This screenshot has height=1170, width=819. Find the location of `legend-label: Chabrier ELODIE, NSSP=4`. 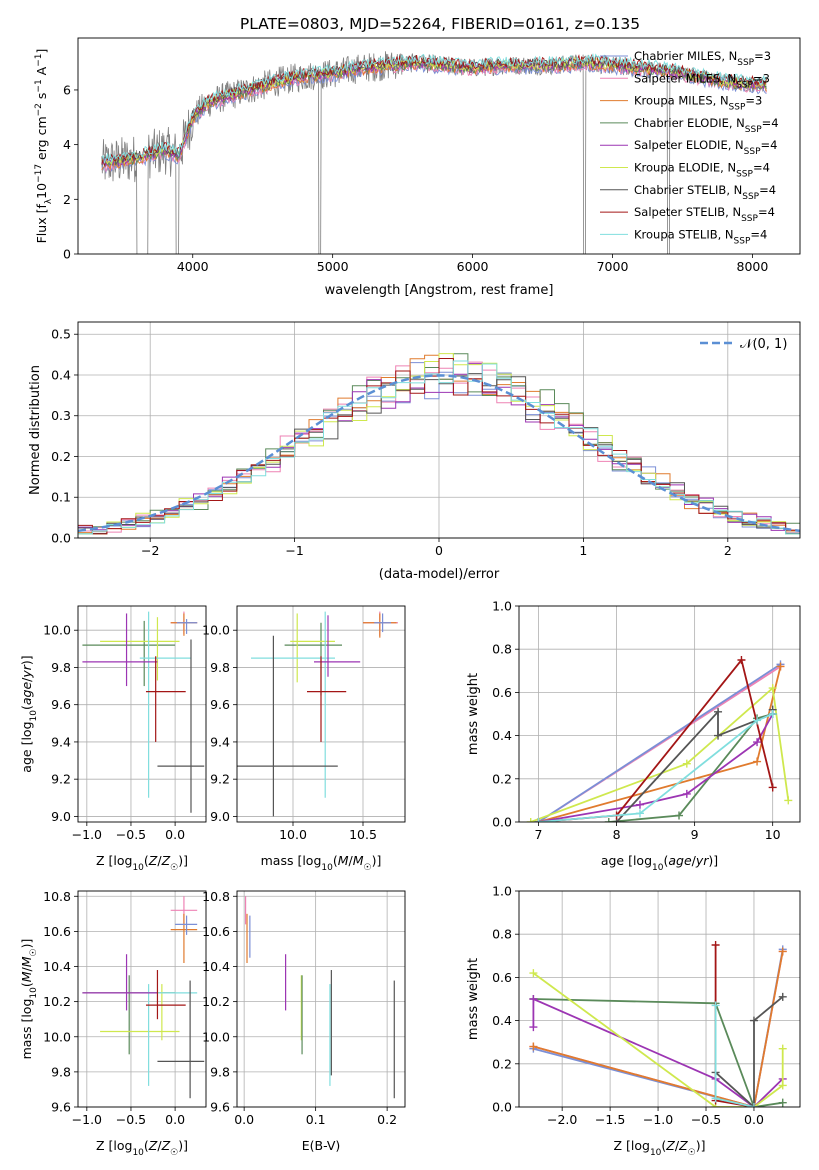

legend-label: Chabrier ELODIE, NSSP=4 is located at coordinates (706, 125).